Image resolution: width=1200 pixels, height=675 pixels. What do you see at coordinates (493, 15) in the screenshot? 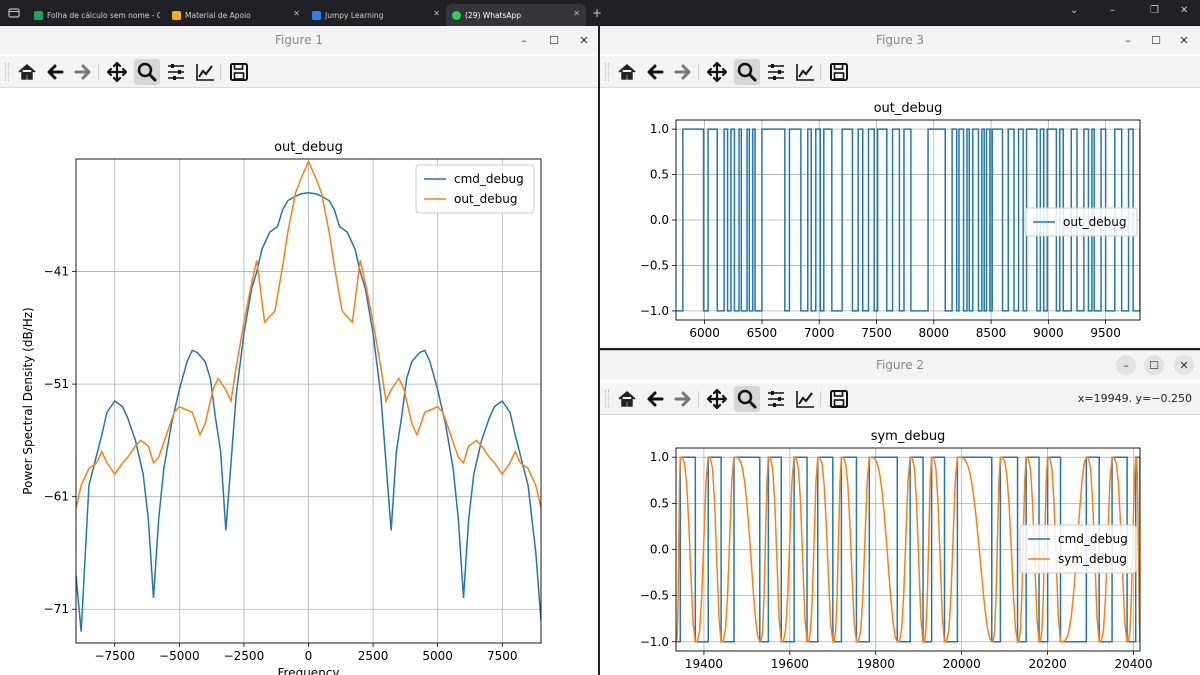
I see `tab-label: (29) WhatsApp` at bounding box center [493, 15].